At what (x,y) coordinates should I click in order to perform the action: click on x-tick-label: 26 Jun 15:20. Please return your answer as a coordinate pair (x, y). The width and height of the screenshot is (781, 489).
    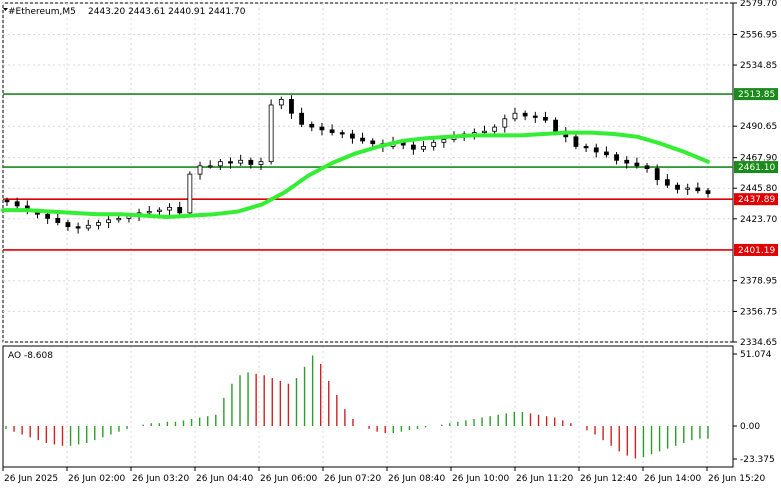
    Looking at the image, I should click on (736, 479).